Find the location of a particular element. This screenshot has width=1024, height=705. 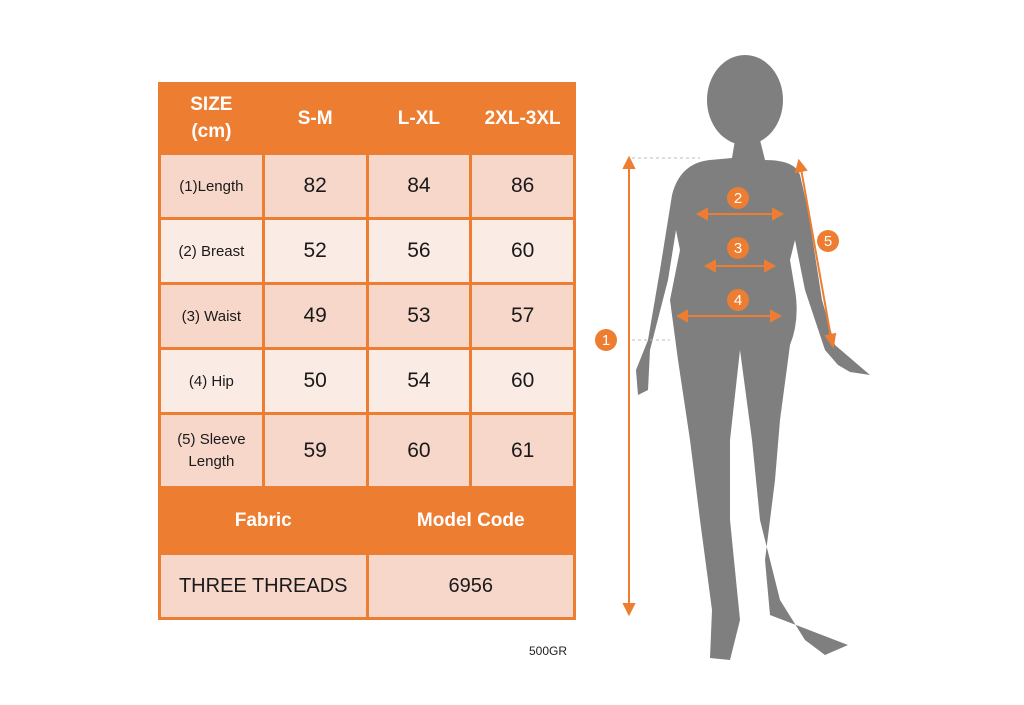

header-2xl-3xl: 2XL-3XL is located at coordinates (522, 118).